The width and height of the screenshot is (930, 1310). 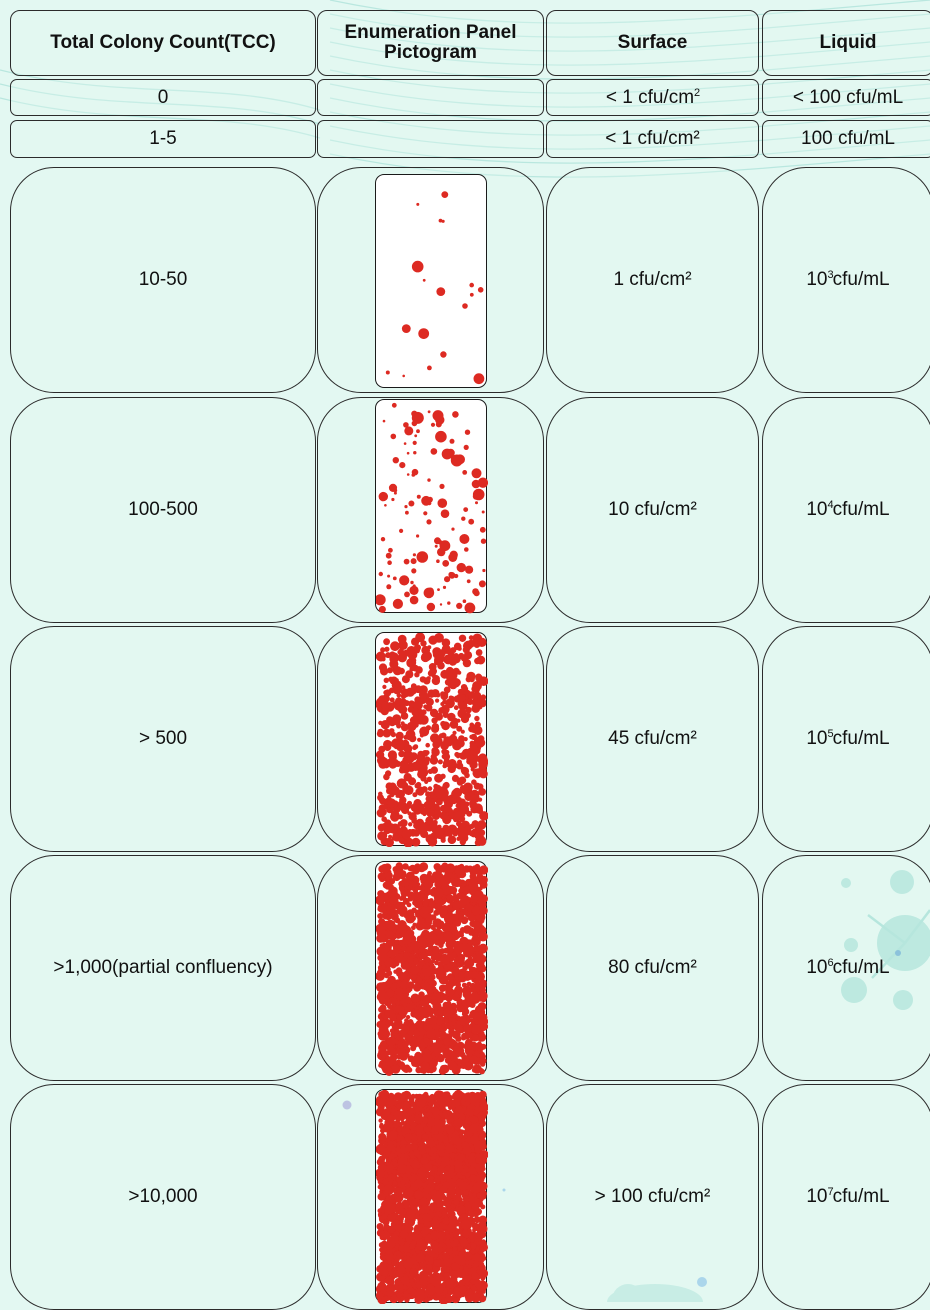 I want to click on table-row-0-surface: < 1 cfu/cm2, so click(x=652, y=97).